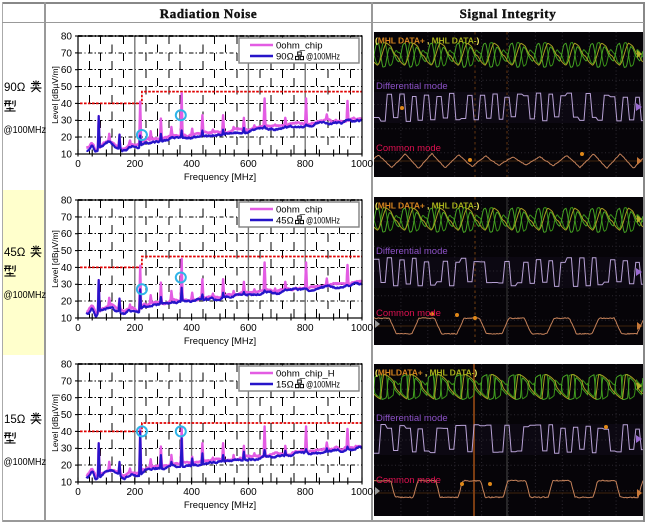  Describe the element at coordinates (426, 373) in the screenshot. I see `svg-text: (MHLDATA+ , MHL DATA-)` at that location.